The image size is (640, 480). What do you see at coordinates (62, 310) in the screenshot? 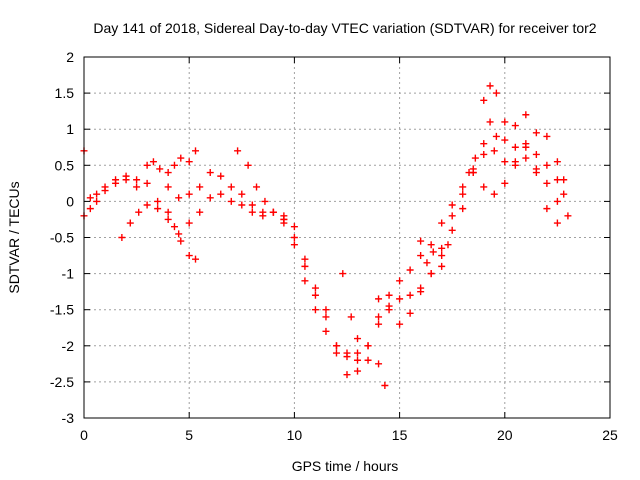
I see `y-tick-label: -1.5` at bounding box center [62, 310].